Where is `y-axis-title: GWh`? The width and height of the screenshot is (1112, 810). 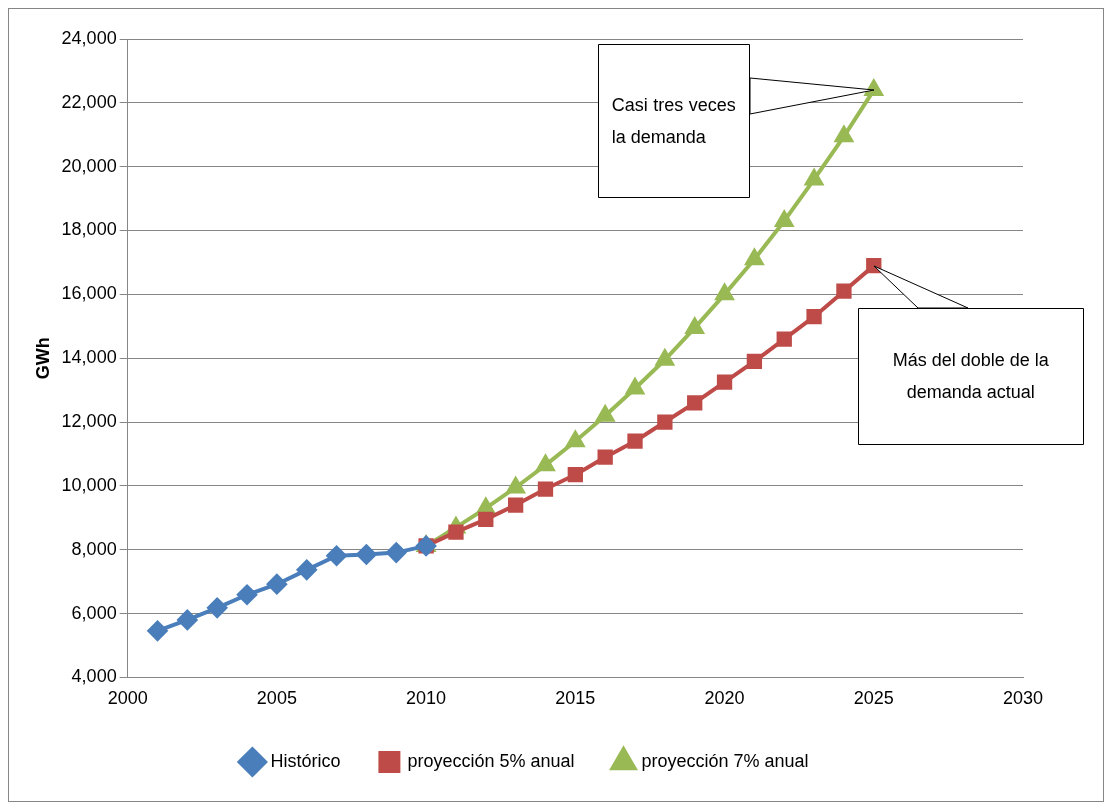 y-axis-title: GWh is located at coordinates (42, 358).